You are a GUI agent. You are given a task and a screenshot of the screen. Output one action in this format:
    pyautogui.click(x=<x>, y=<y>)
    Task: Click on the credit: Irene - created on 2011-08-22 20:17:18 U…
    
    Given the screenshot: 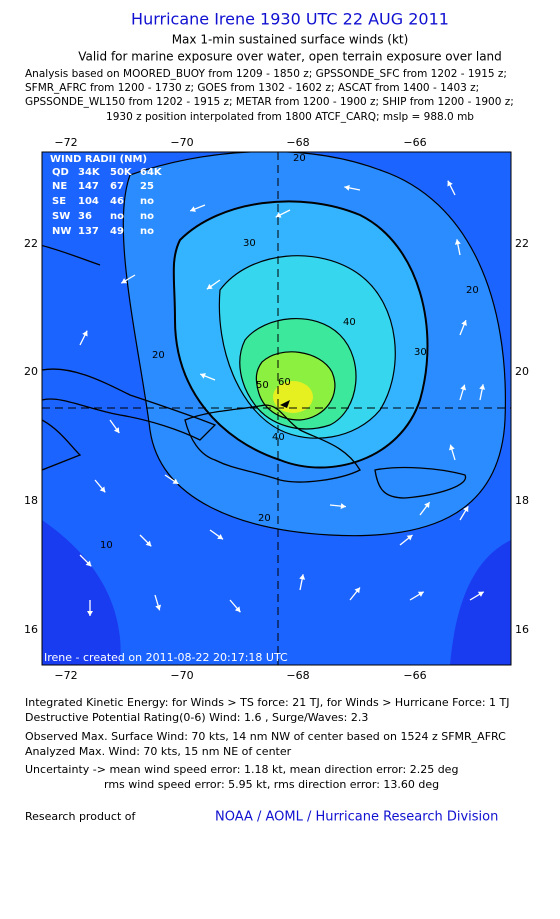 What is the action you would take?
    pyautogui.click(x=166, y=657)
    